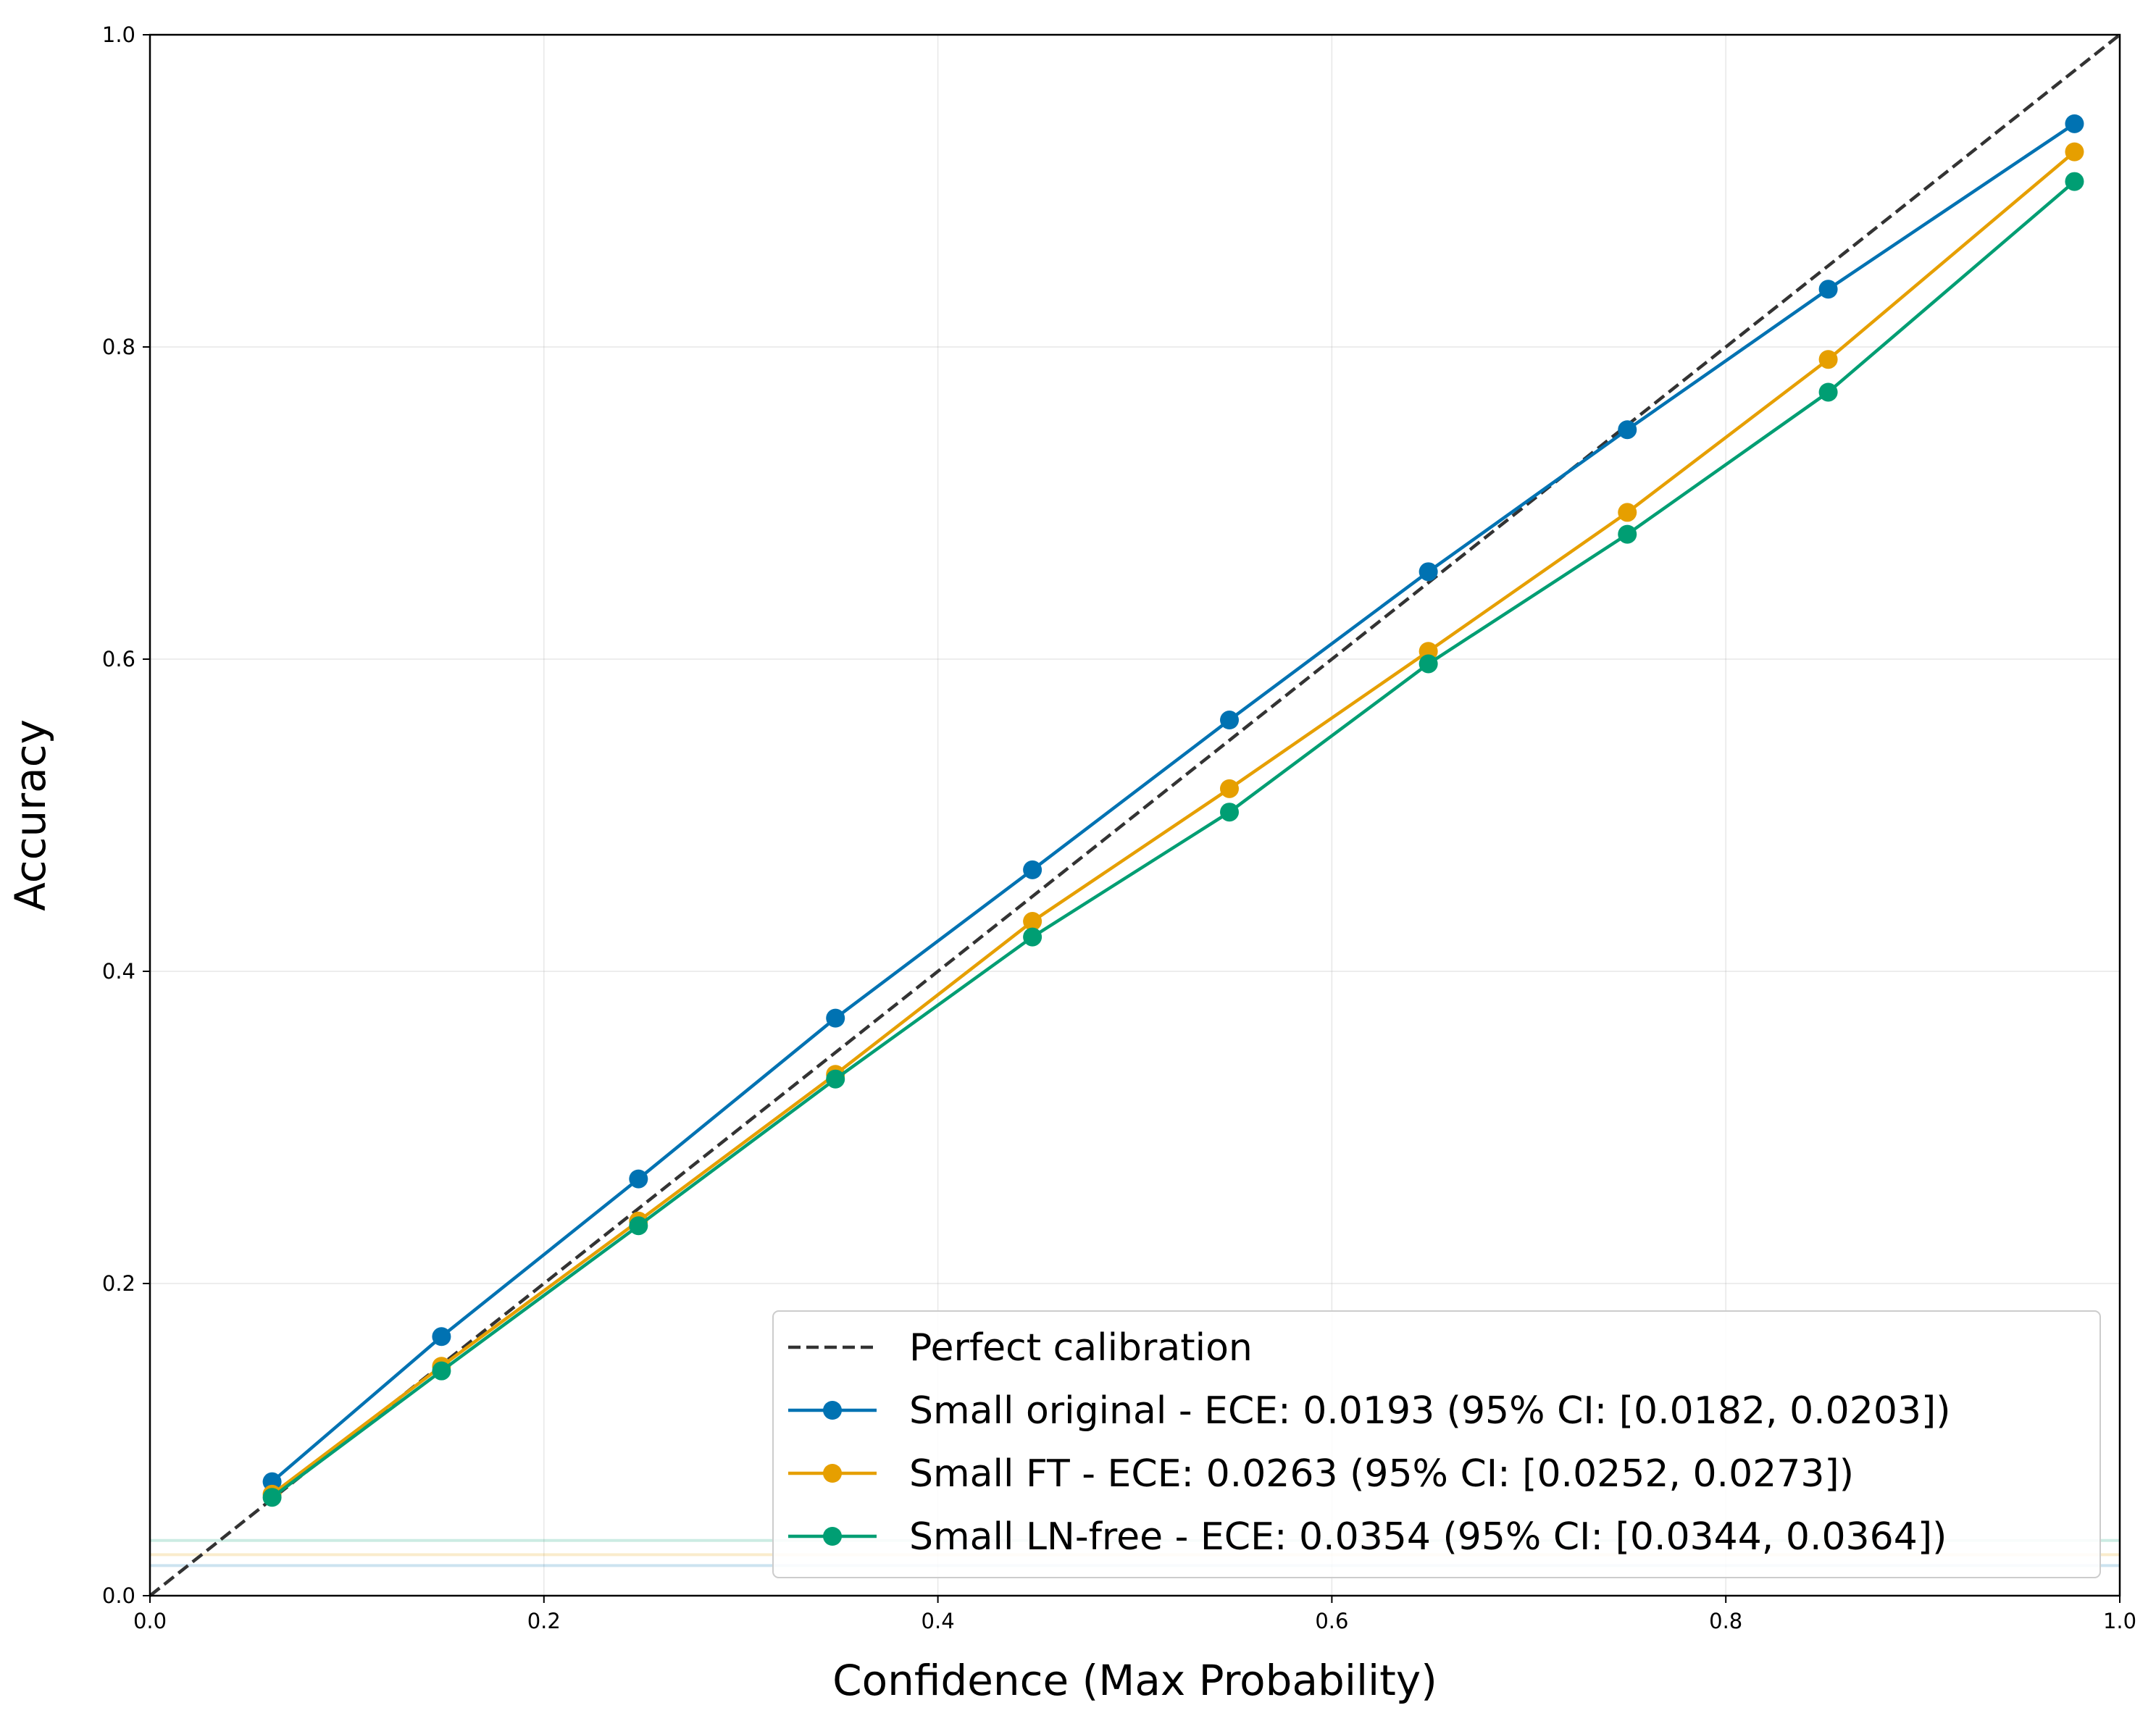 The height and width of the screenshot is (1721, 2156). What do you see at coordinates (938, 1621) in the screenshot?
I see `x-tick-label: 0.4` at bounding box center [938, 1621].